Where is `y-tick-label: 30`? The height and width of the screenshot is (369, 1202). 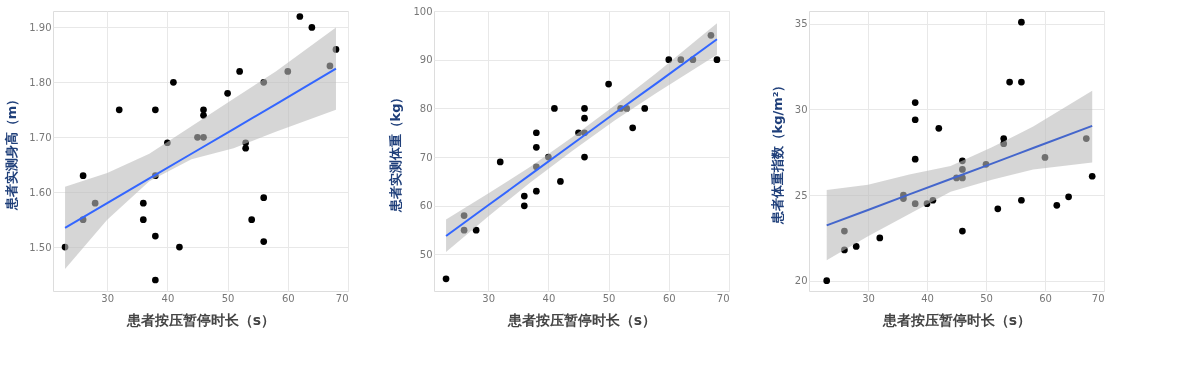 y-tick-label: 30 is located at coordinates (801, 109).